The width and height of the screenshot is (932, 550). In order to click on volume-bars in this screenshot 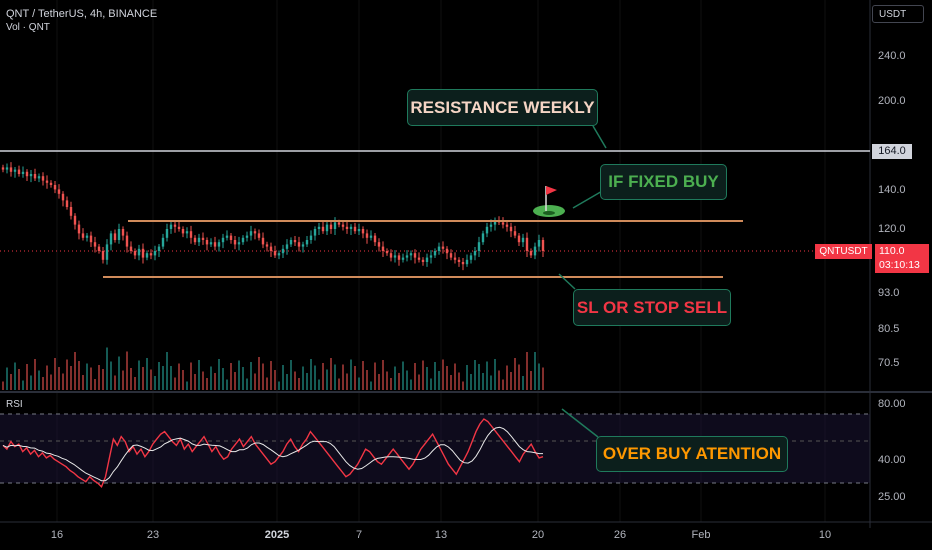, I will do `click(273, 368)`.